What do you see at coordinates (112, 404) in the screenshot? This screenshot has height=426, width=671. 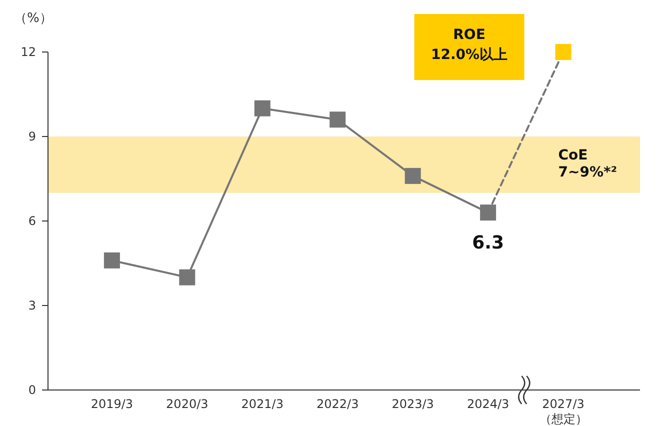 I see `x-tick-label: 2019/3` at bounding box center [112, 404].